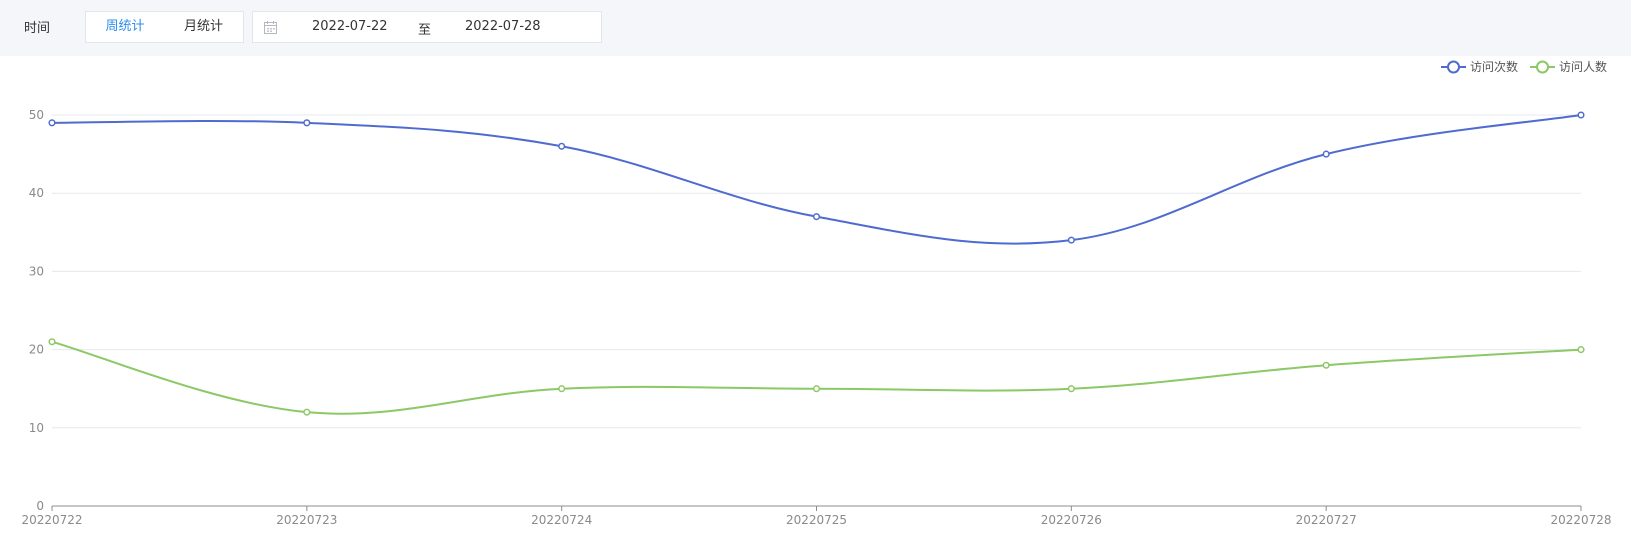 The width and height of the screenshot is (1631, 543). I want to click on time-label: 时间, so click(37, 28).